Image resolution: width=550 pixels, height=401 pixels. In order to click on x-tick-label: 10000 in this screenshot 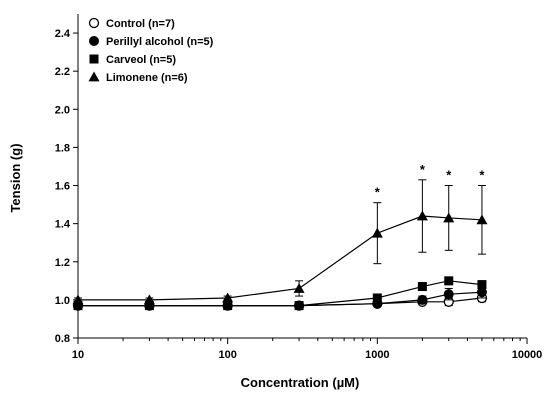, I will do `click(527, 355)`.